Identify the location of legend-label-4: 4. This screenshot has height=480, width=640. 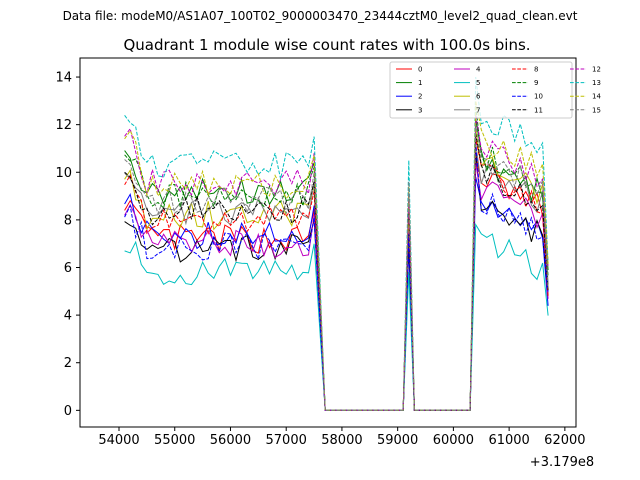
(478, 70).